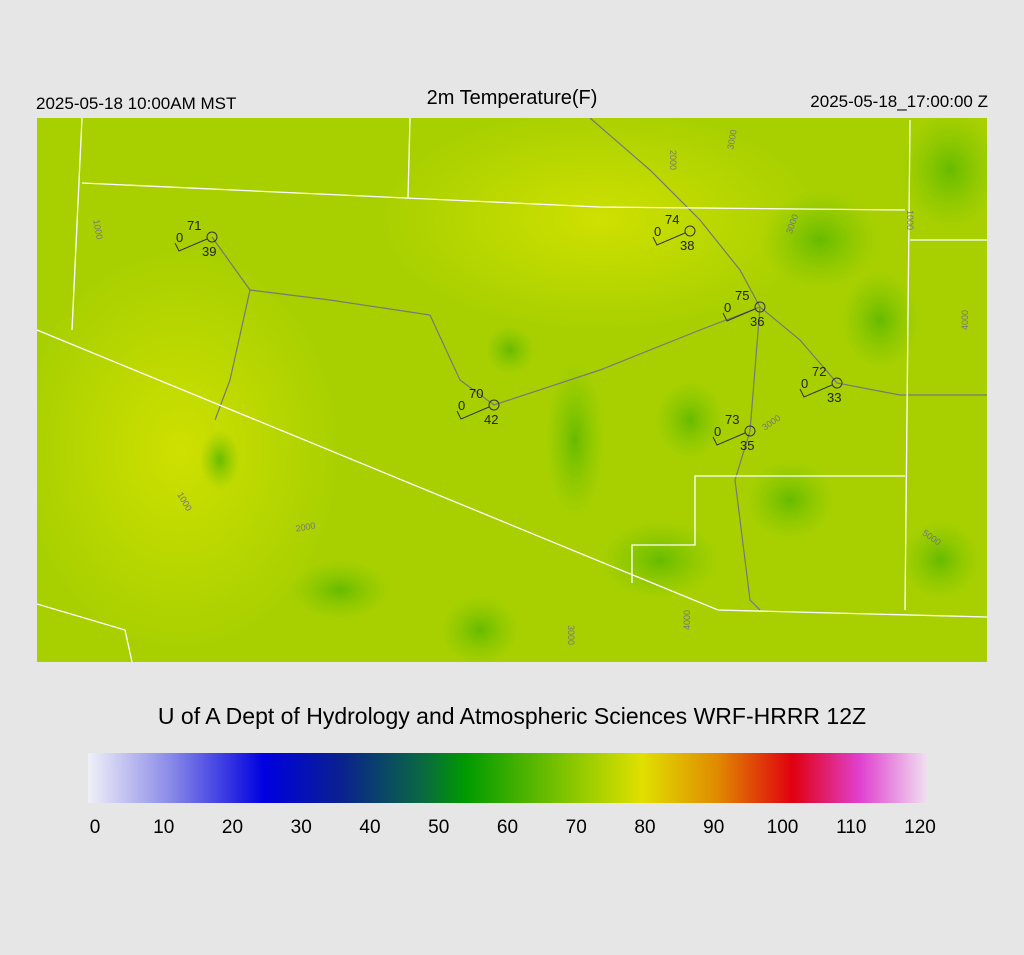 Image resolution: width=1024 pixels, height=955 pixels. What do you see at coordinates (783, 827) in the screenshot?
I see `colorbar-tick-label: 100` at bounding box center [783, 827].